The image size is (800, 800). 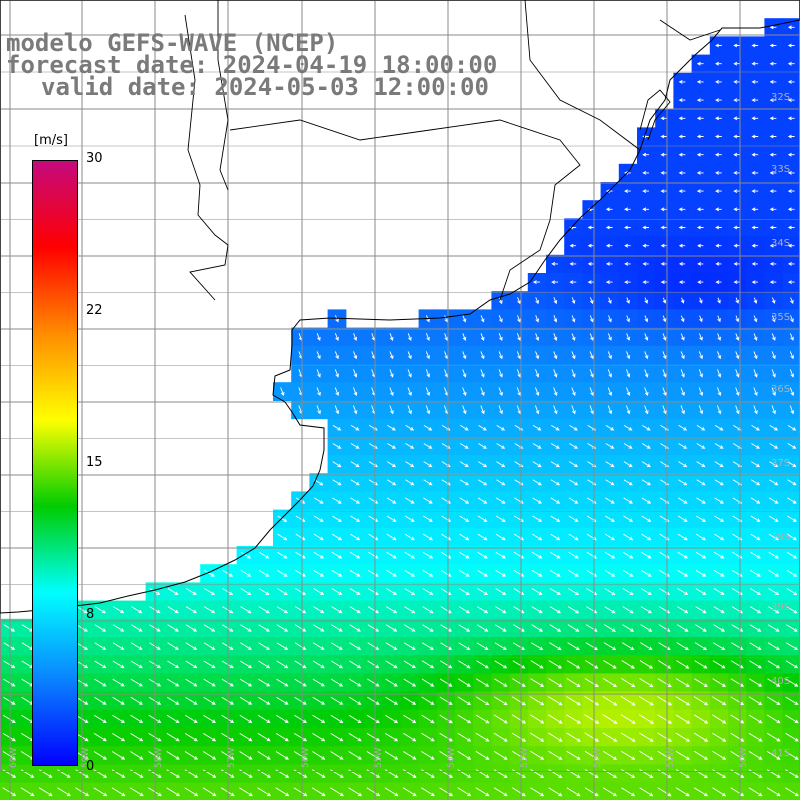 I want to click on colorbar, so click(x=55, y=463).